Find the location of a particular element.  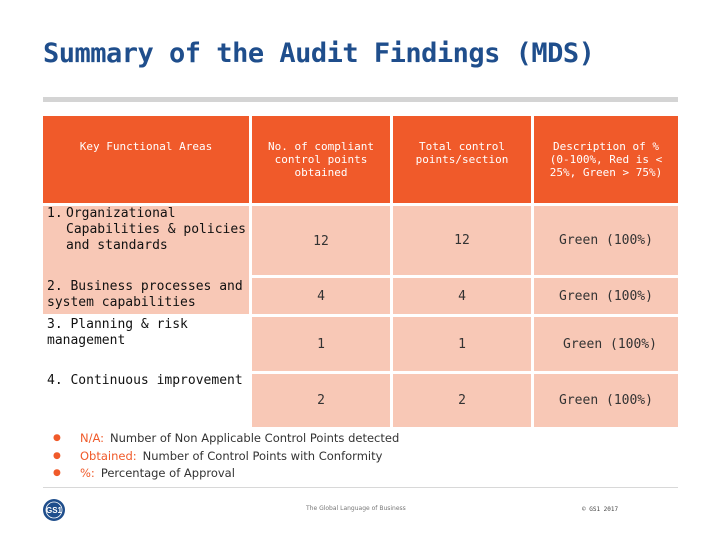

row-4-description-value: Green (100%) is located at coordinates (606, 400).